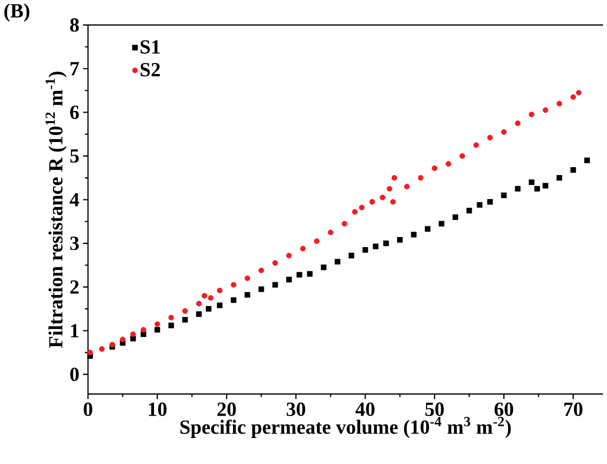 This screenshot has width=607, height=464. Describe the element at coordinates (88, 409) in the screenshot. I see `x-tick-label: 0` at that location.